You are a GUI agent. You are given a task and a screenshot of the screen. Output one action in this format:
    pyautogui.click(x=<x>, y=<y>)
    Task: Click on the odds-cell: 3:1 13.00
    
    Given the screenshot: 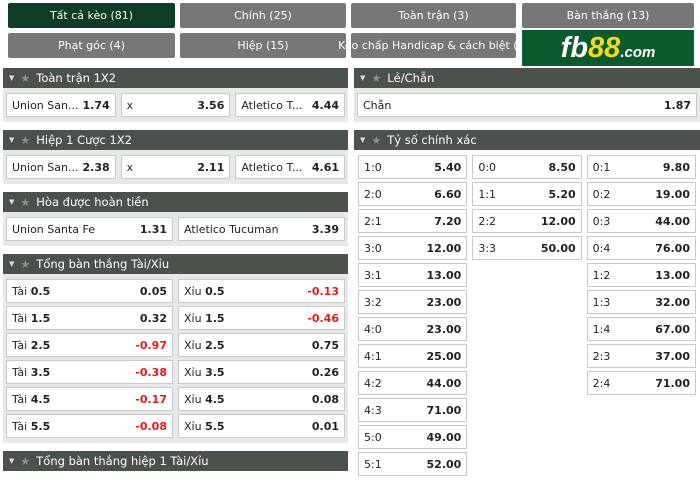 What is the action you would take?
    pyautogui.click(x=413, y=275)
    